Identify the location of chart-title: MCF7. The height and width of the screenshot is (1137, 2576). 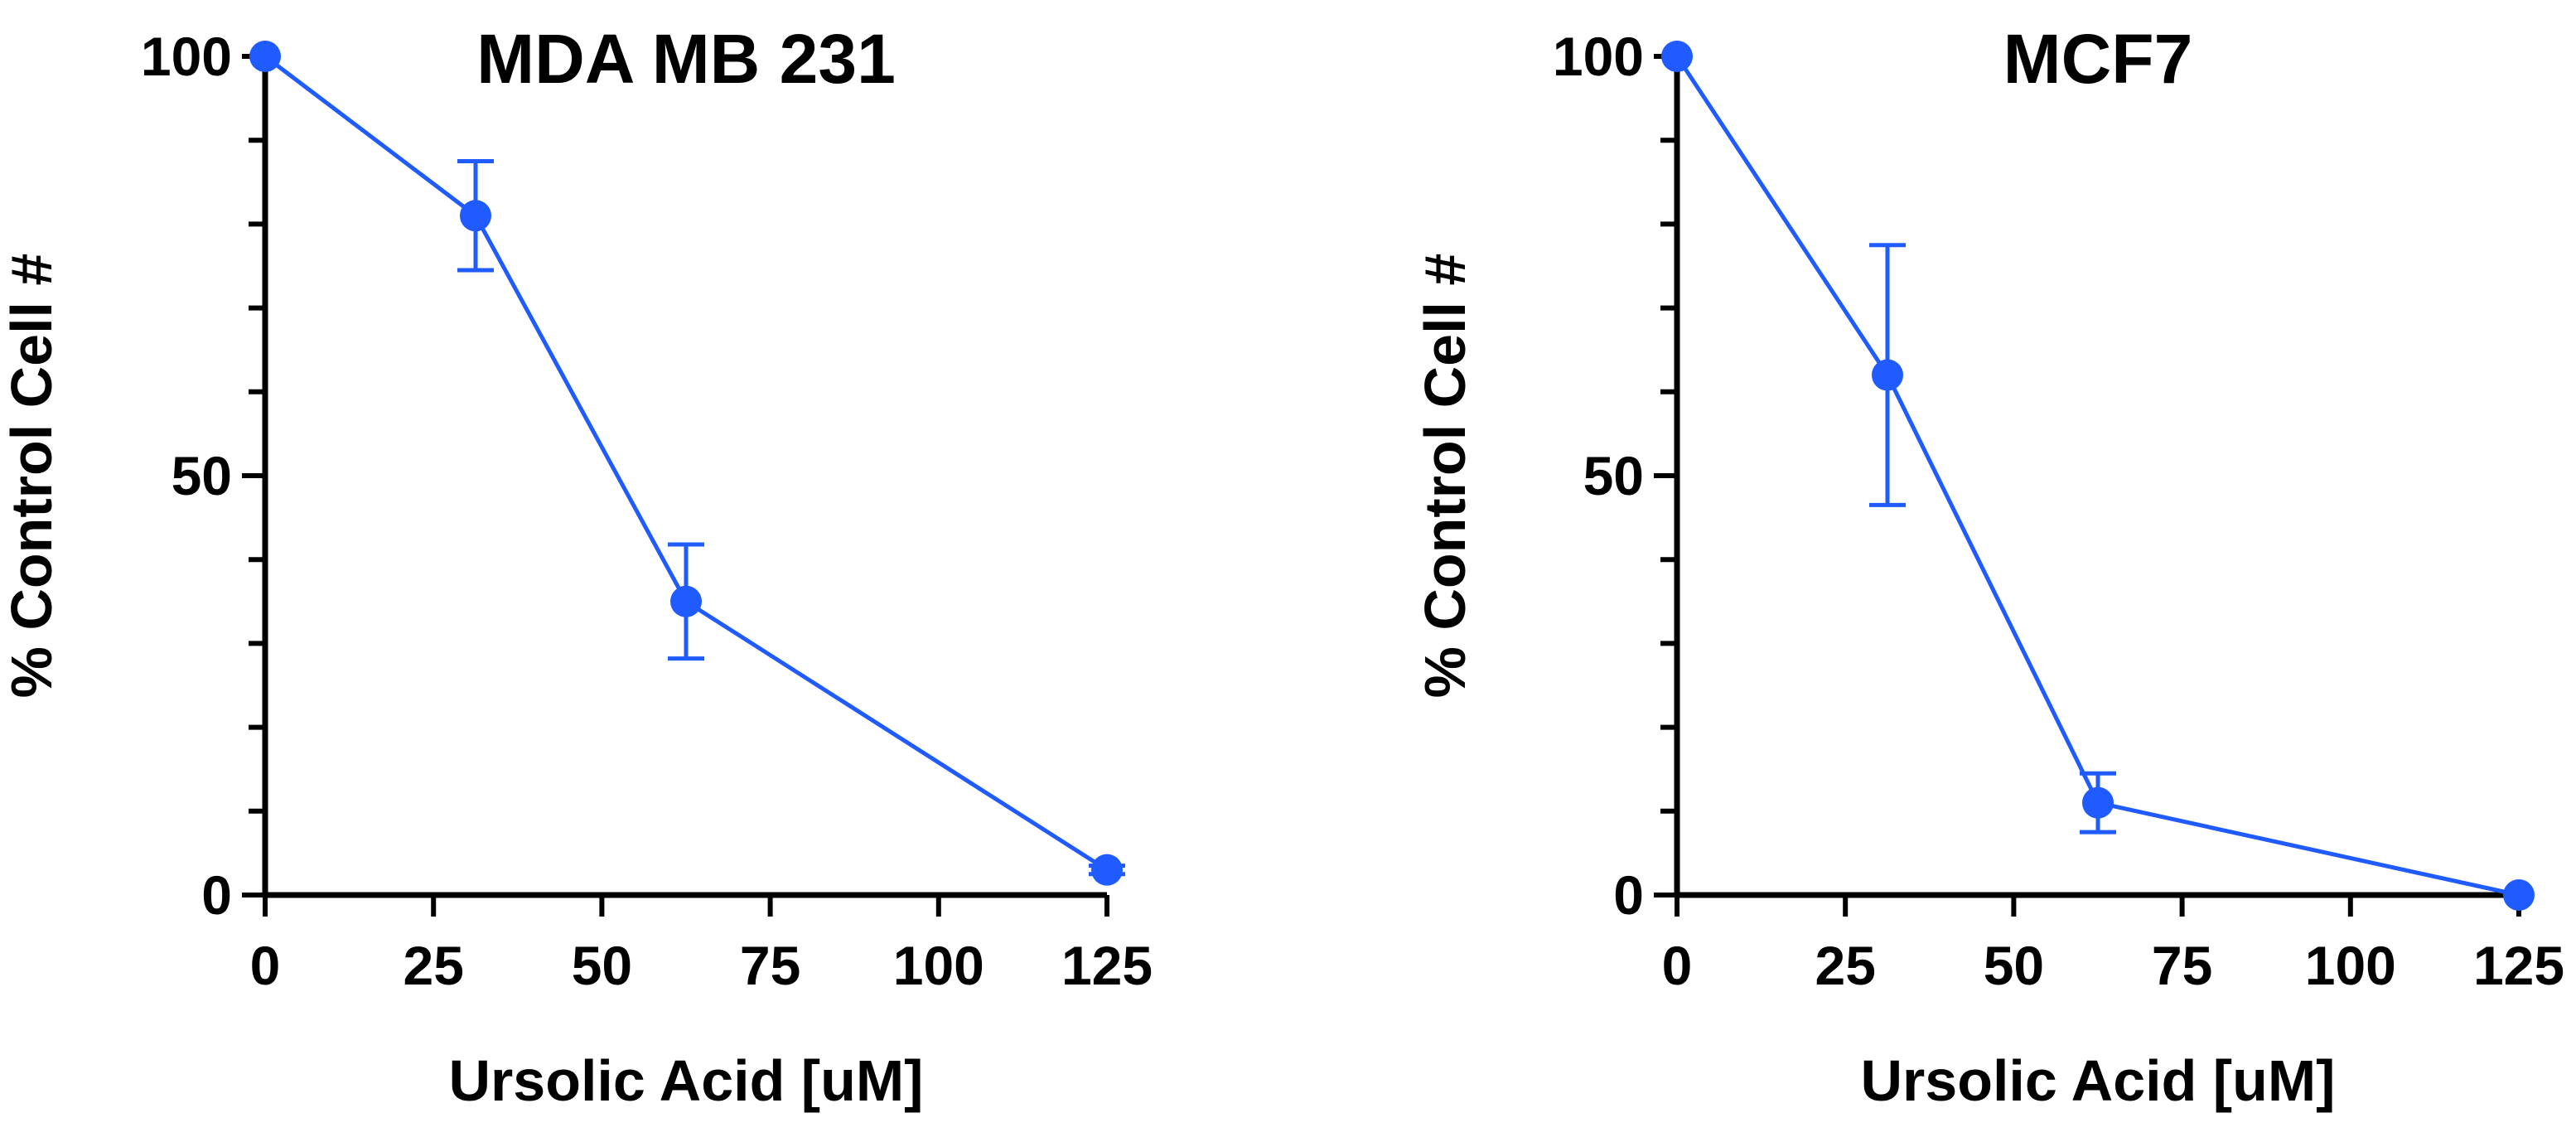
(2098, 59).